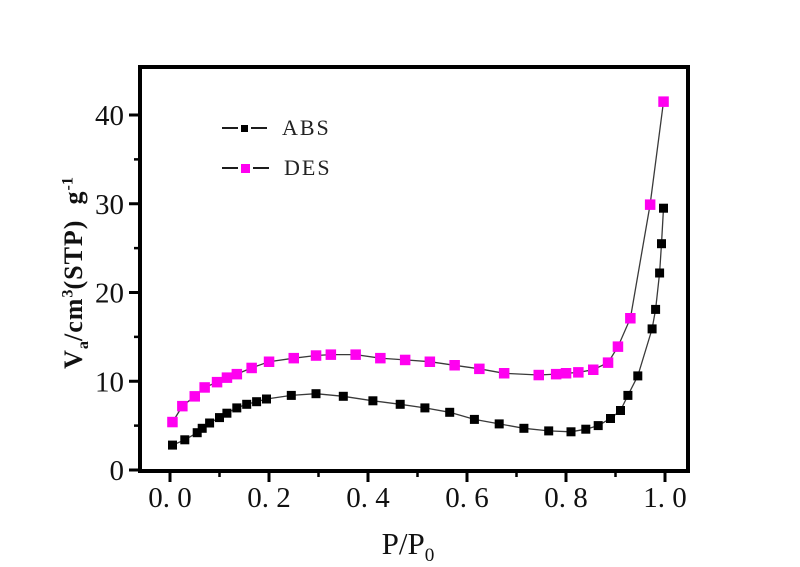  What do you see at coordinates (109, 116) in the screenshot?
I see `y-tick-label: 40` at bounding box center [109, 116].